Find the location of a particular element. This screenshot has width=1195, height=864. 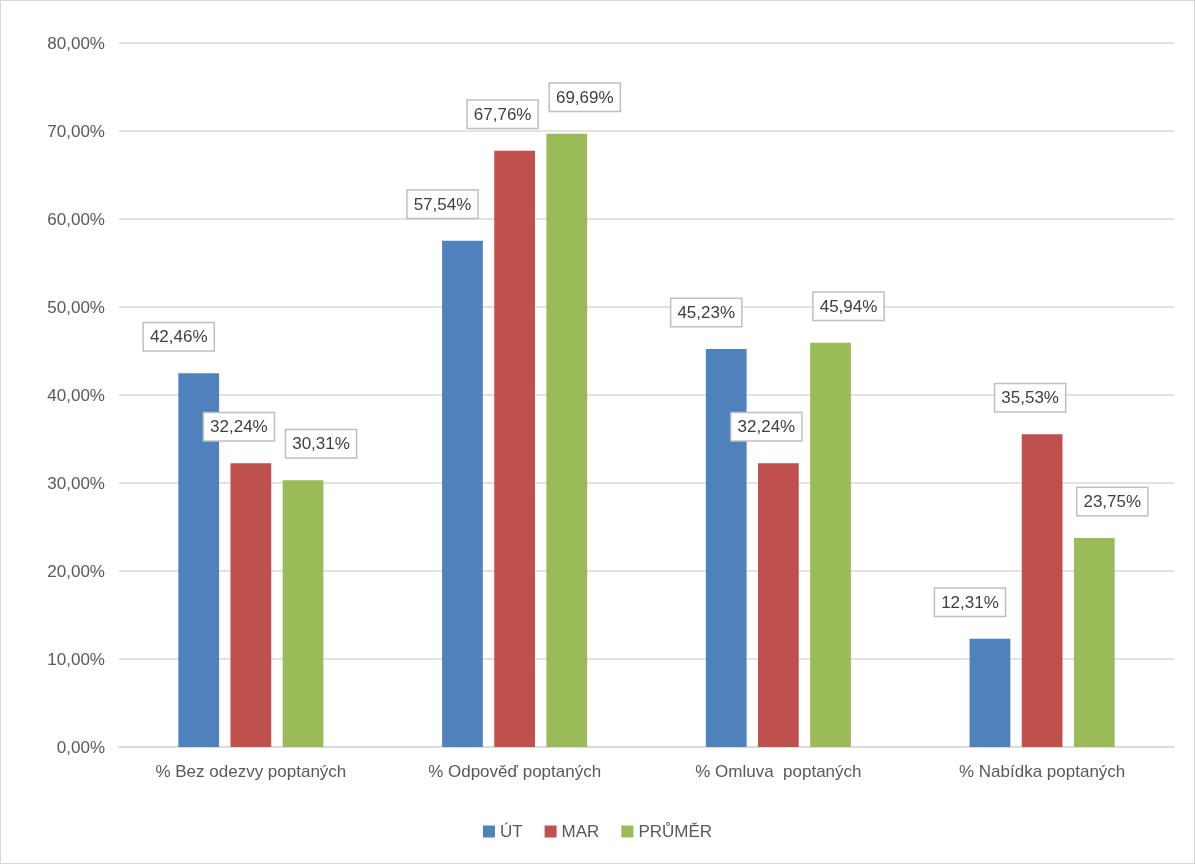

data-label: 30,31% is located at coordinates (321, 444).